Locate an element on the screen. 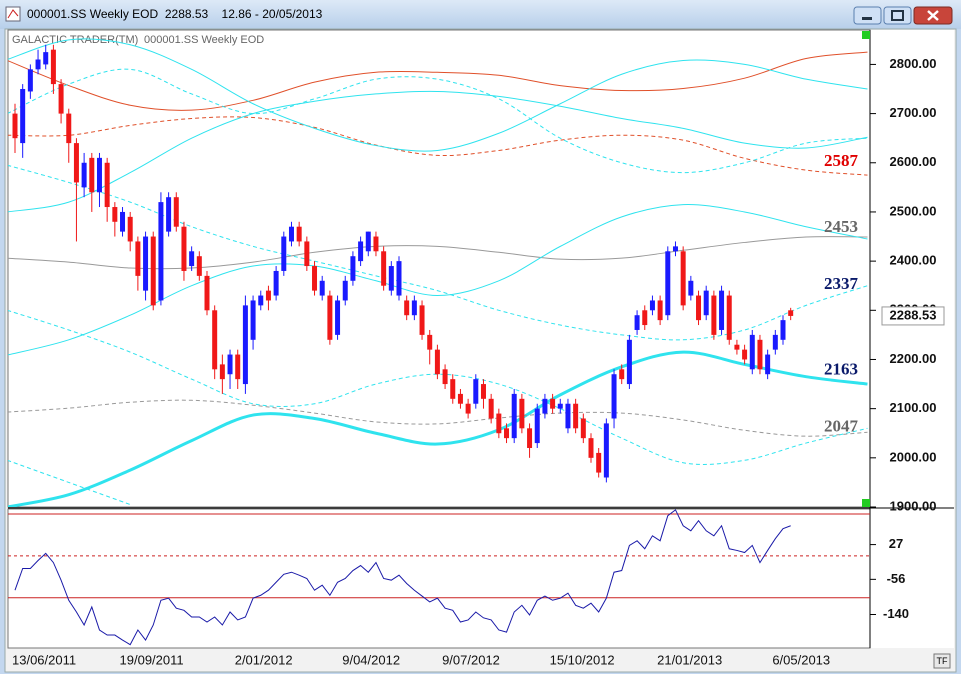  close-button is located at coordinates (933, 15).